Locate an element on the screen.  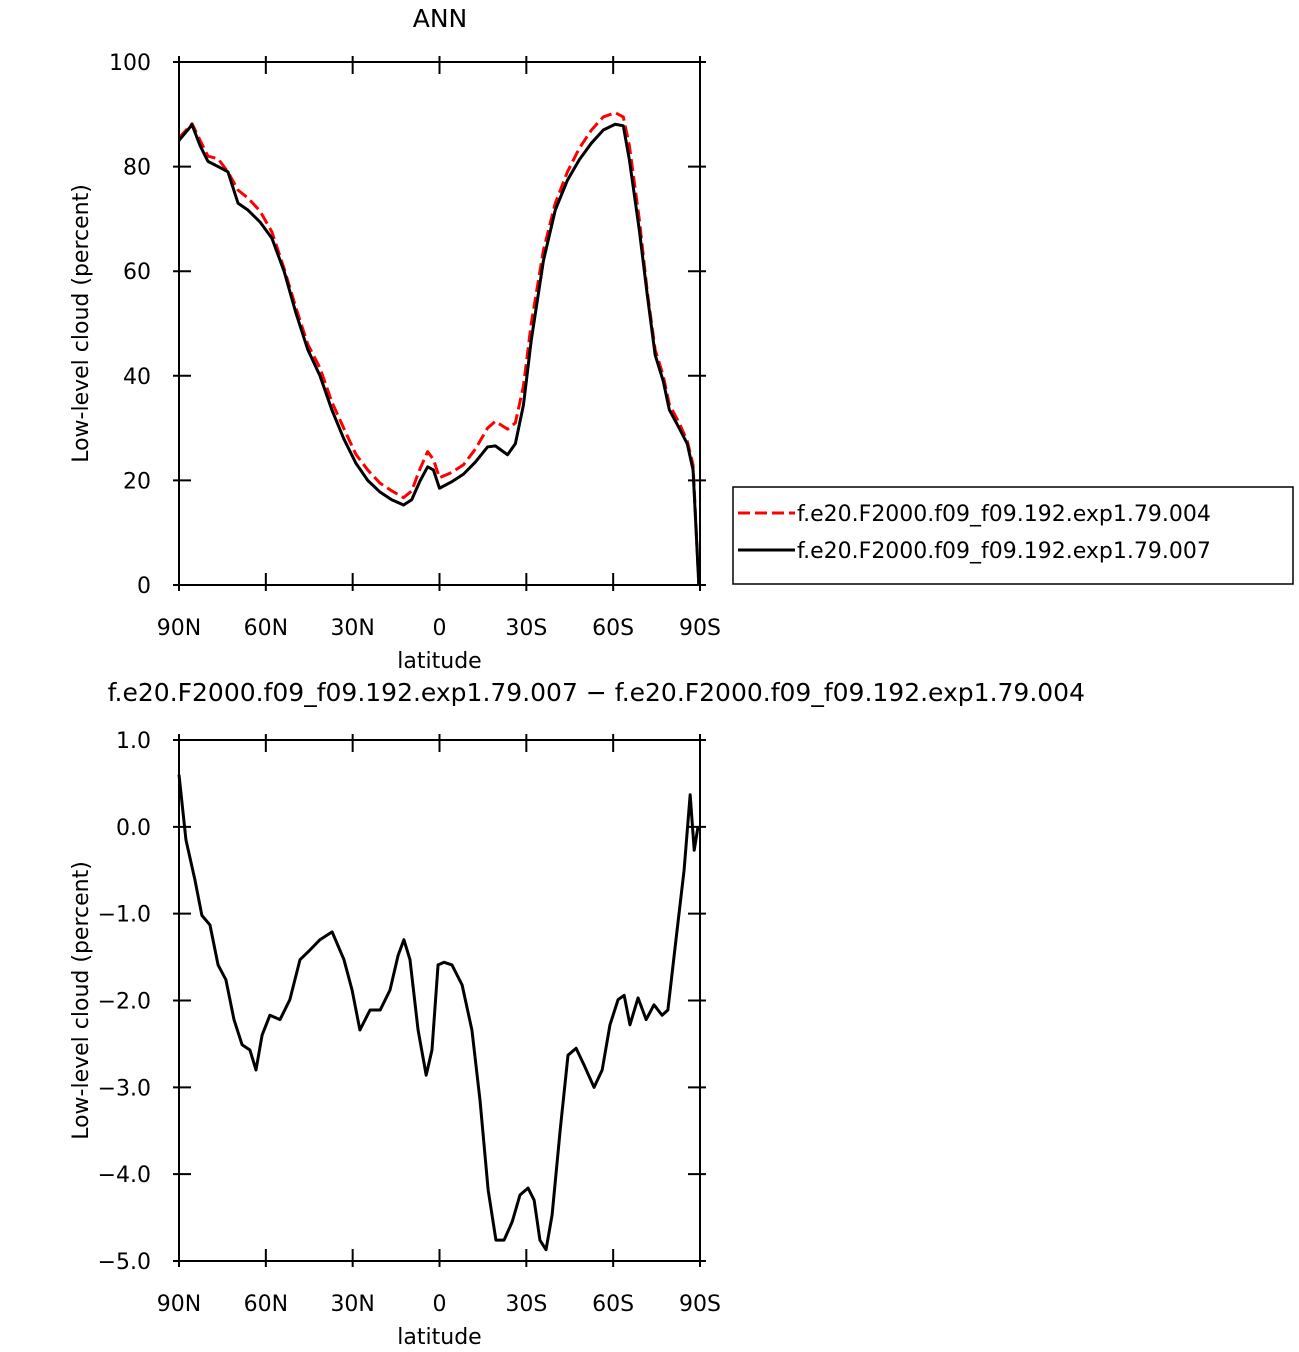
y-tick-label: 20 is located at coordinates (137, 481).